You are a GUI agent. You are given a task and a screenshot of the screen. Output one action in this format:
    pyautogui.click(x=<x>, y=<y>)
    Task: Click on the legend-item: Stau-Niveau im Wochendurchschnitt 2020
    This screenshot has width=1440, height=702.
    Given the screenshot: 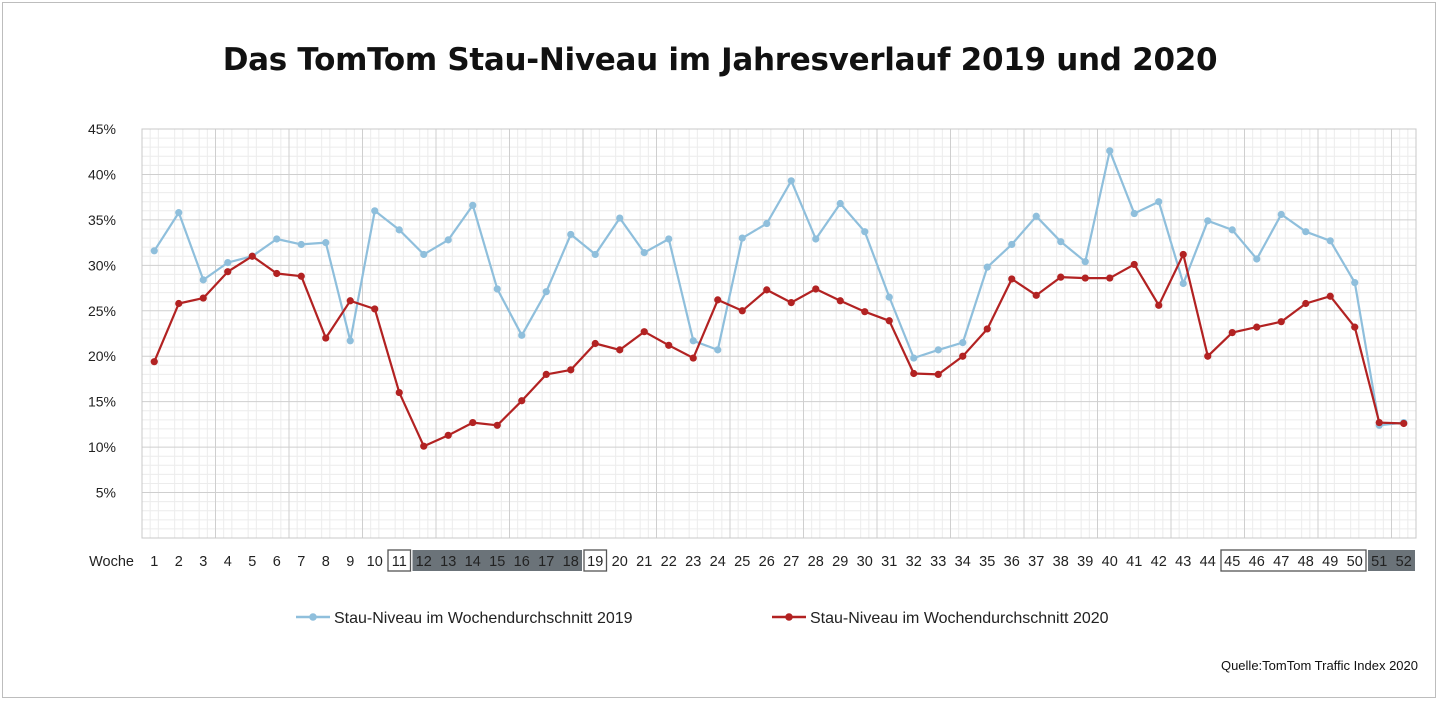 What is the action you would take?
    pyautogui.click(x=940, y=618)
    